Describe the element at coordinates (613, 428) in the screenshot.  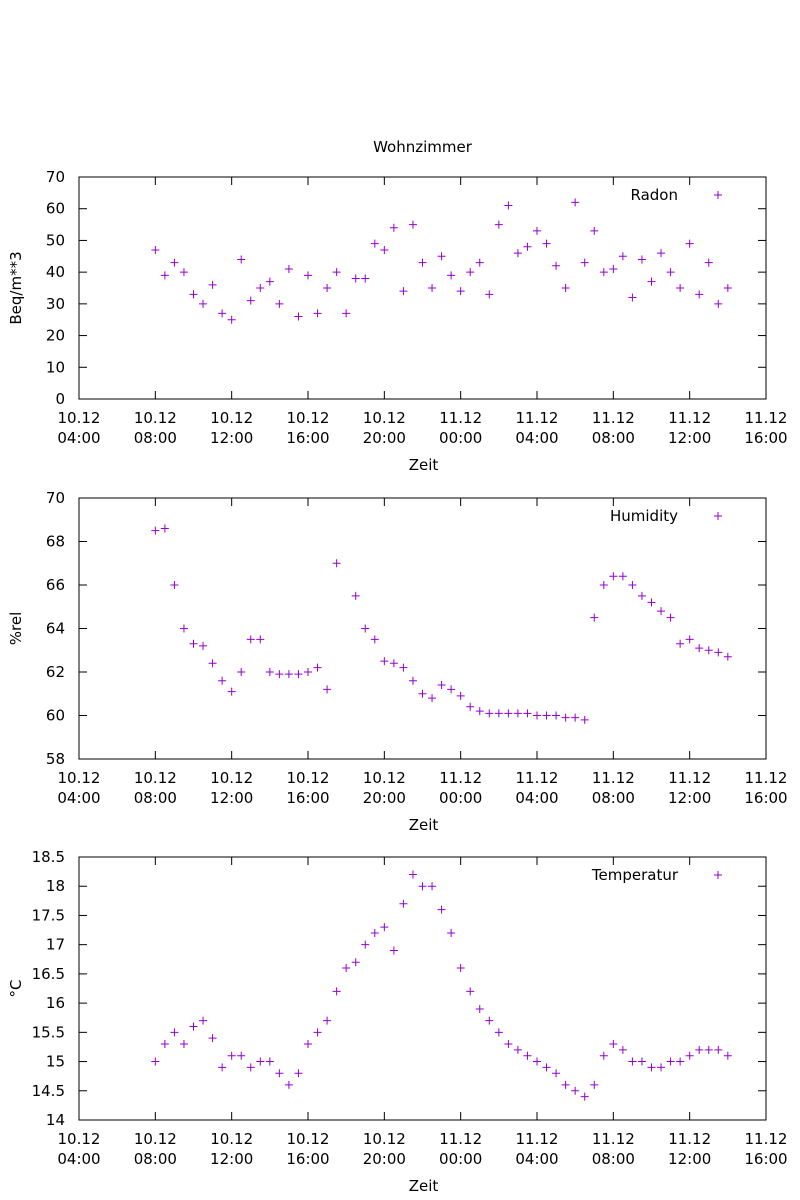
I see `x-tick-label: 11.12 08:00` at that location.